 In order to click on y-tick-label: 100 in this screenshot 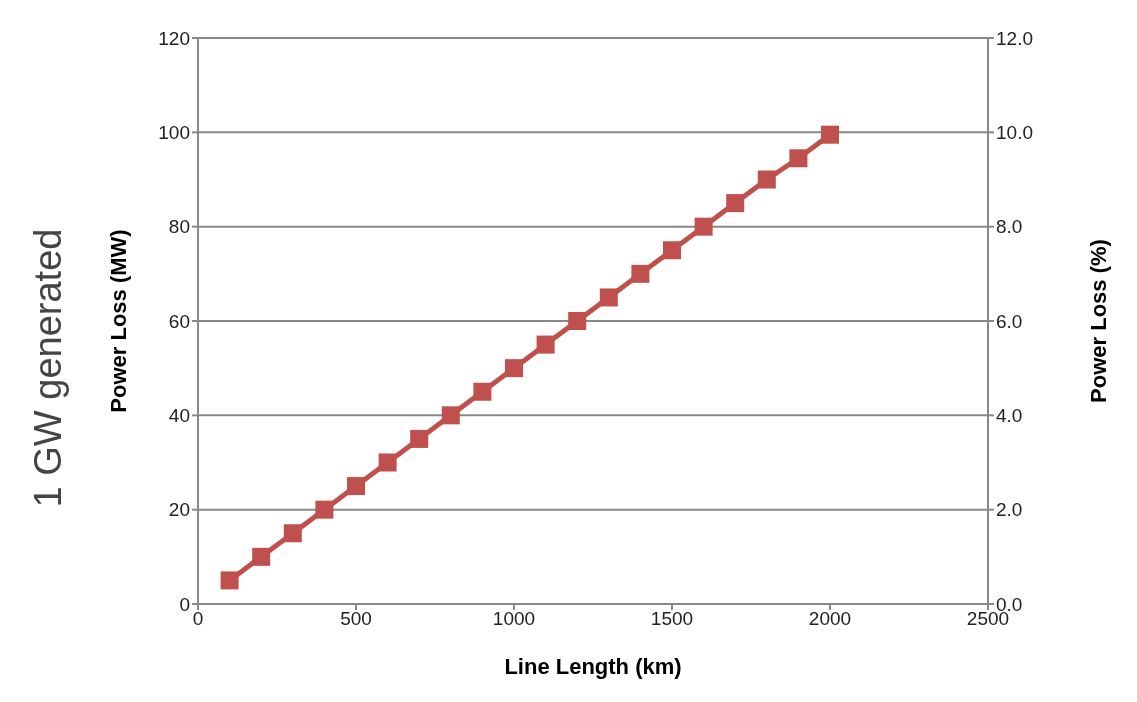, I will do `click(174, 133)`.